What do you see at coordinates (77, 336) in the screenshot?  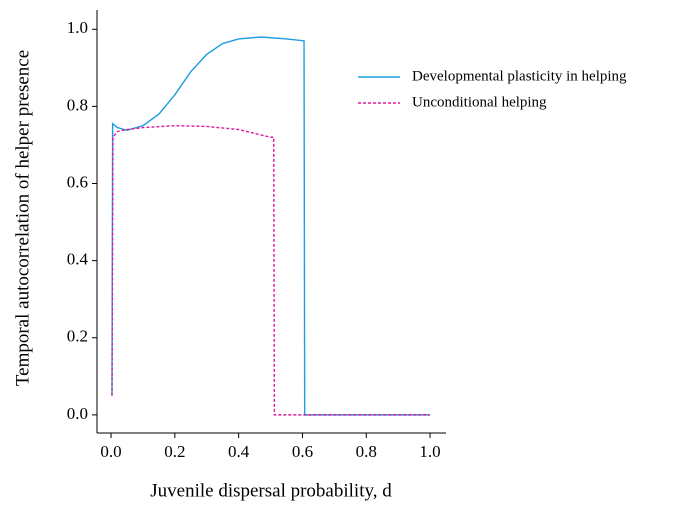 I see `y-tick-label: 0.2` at bounding box center [77, 336].